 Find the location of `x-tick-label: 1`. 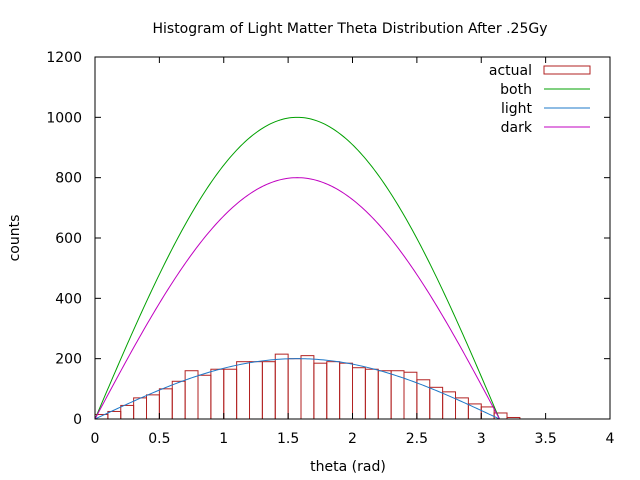

x-tick-label: 1 is located at coordinates (223, 439).